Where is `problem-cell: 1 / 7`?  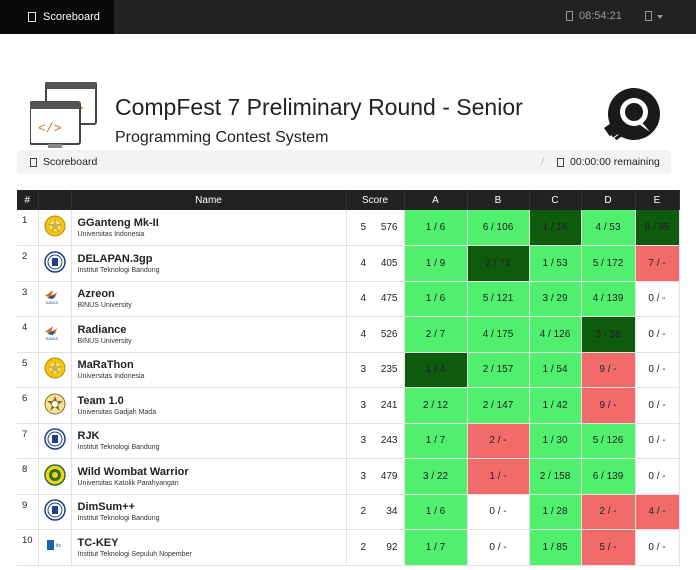
problem-cell: 1 / 7 is located at coordinates (435, 441).